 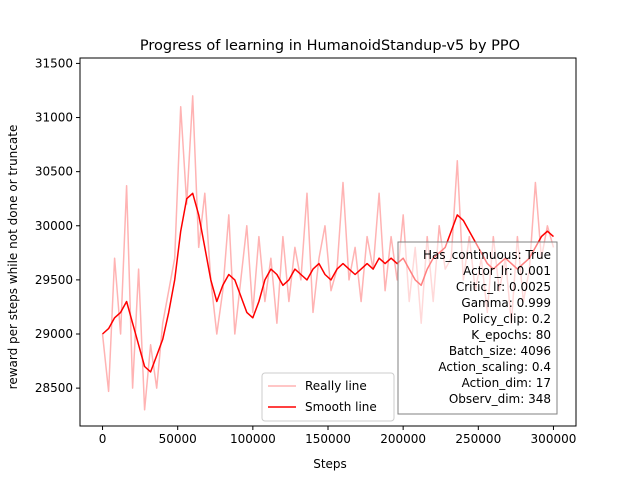 I want to click on x-tick-label: 300000, so click(x=554, y=439).